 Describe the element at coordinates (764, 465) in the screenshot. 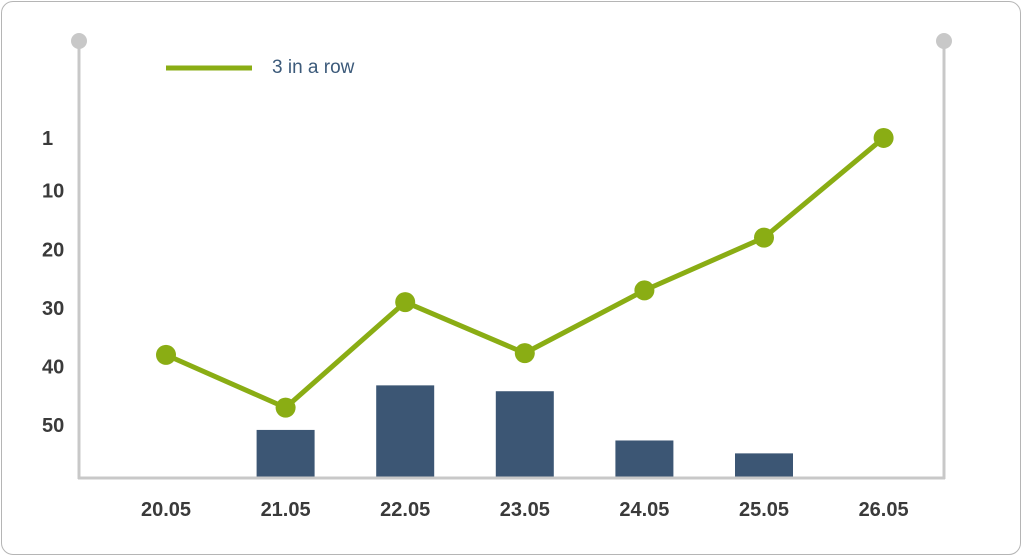

I see `bar-25.05` at that location.